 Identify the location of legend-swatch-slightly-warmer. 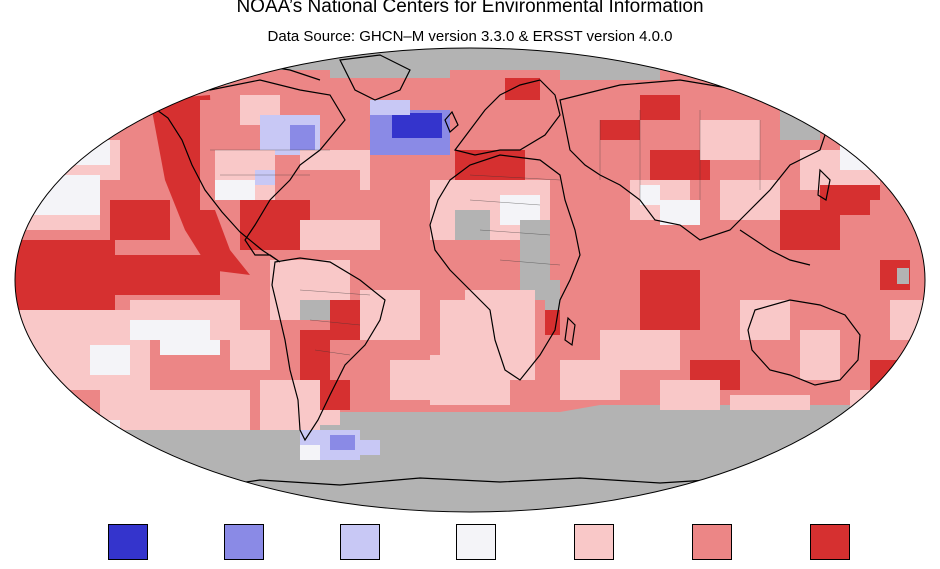
(594, 542).